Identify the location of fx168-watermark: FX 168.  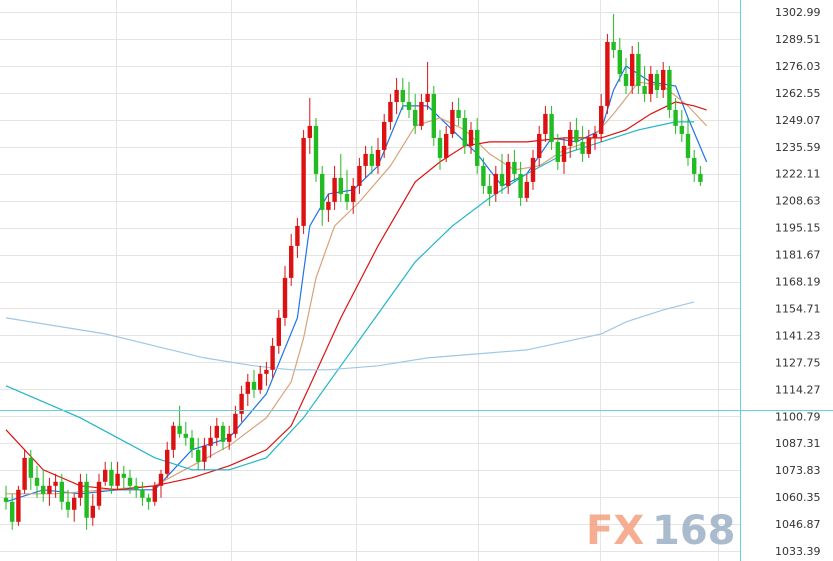
(661, 531).